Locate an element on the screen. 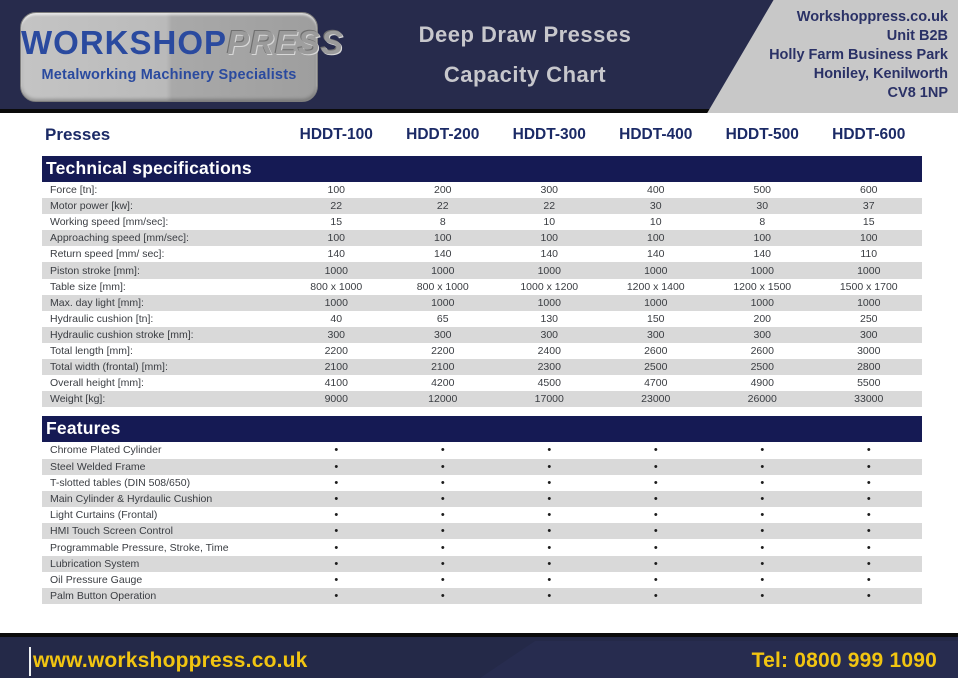 The height and width of the screenshot is (678, 958). spec-value: 9000 is located at coordinates (336, 399).